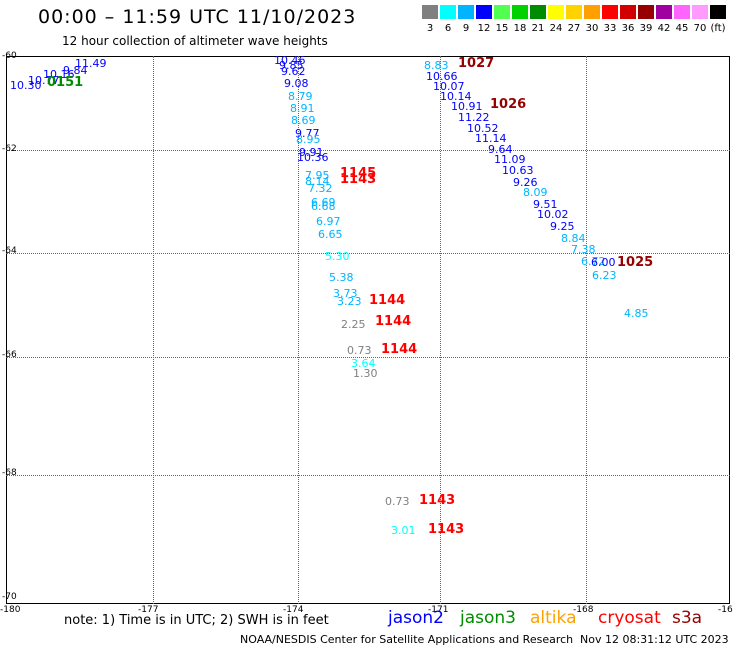  I want to click on wave-height-value: 2.25, so click(353, 324).